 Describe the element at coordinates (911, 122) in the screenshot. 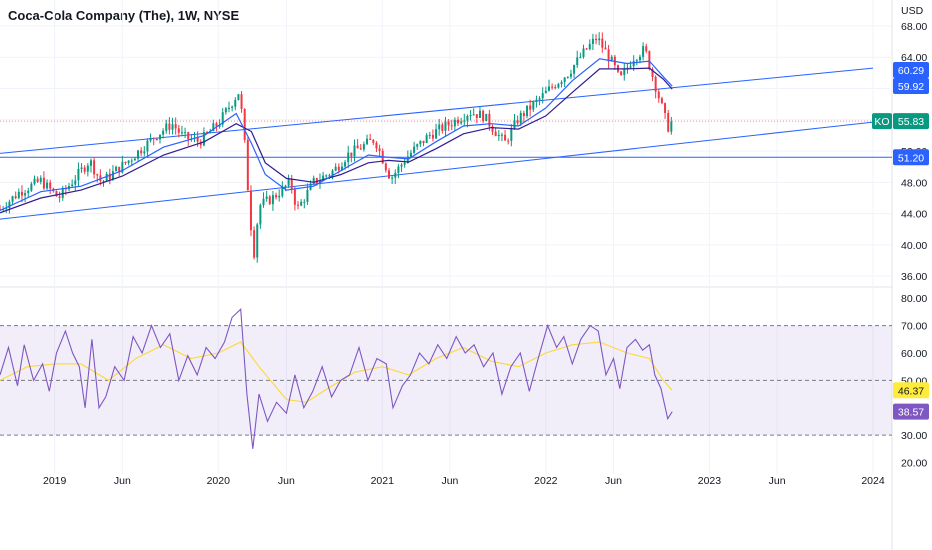

I see `last-price-badge: 55.83` at that location.